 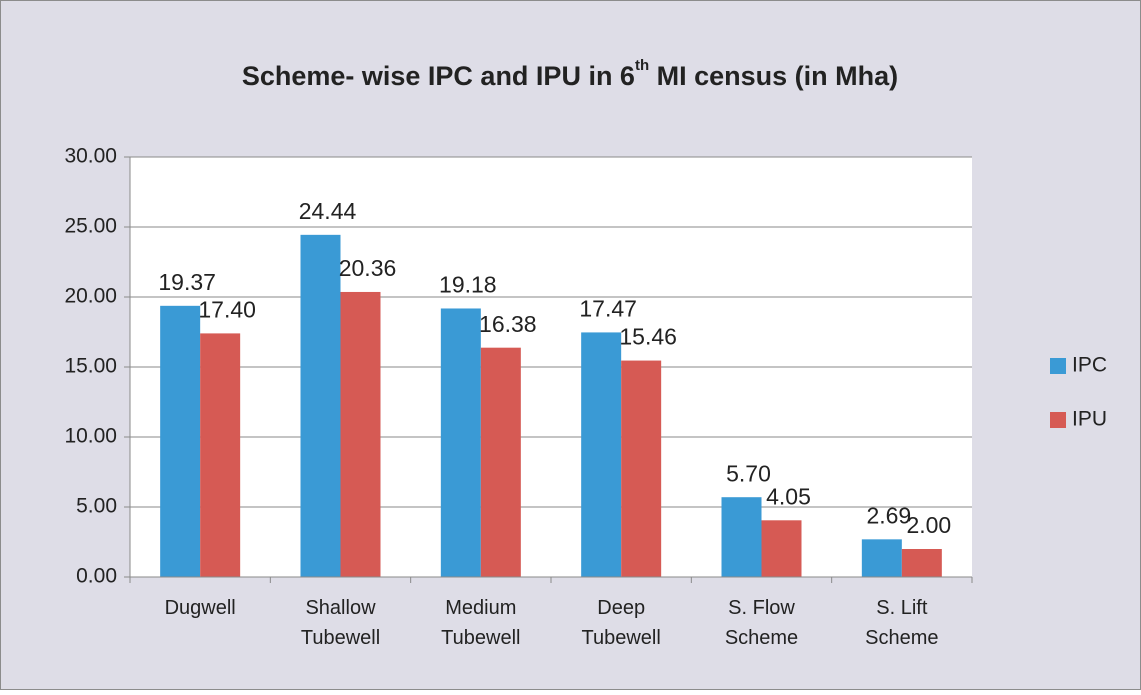 I want to click on data-label: 15.46, so click(x=648, y=337).